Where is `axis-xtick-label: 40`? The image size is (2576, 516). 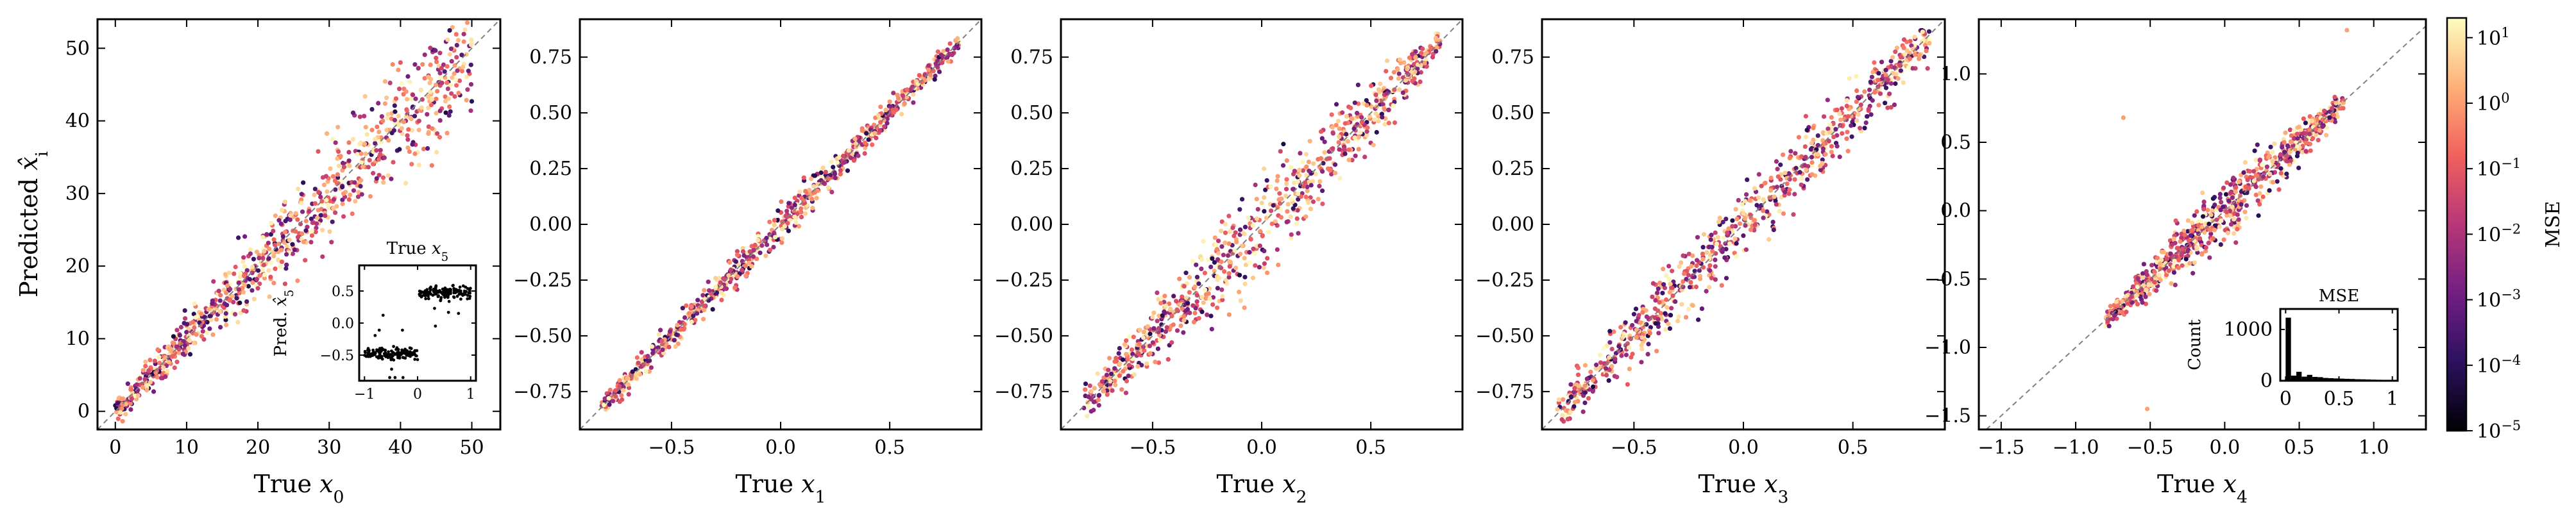 axis-xtick-label: 40 is located at coordinates (400, 448).